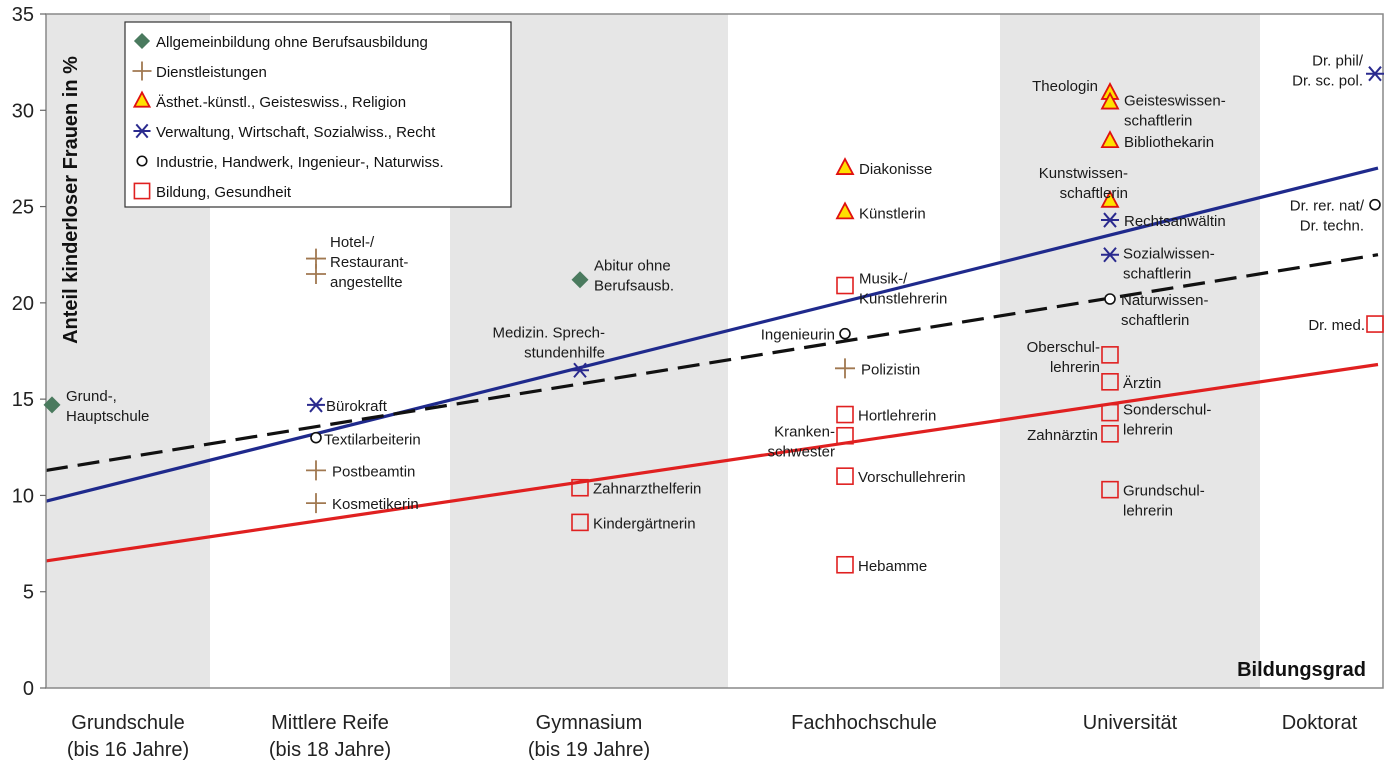 The width and height of the screenshot is (1388, 765). I want to click on point-label-line: schaftlerin, so click(1158, 121).